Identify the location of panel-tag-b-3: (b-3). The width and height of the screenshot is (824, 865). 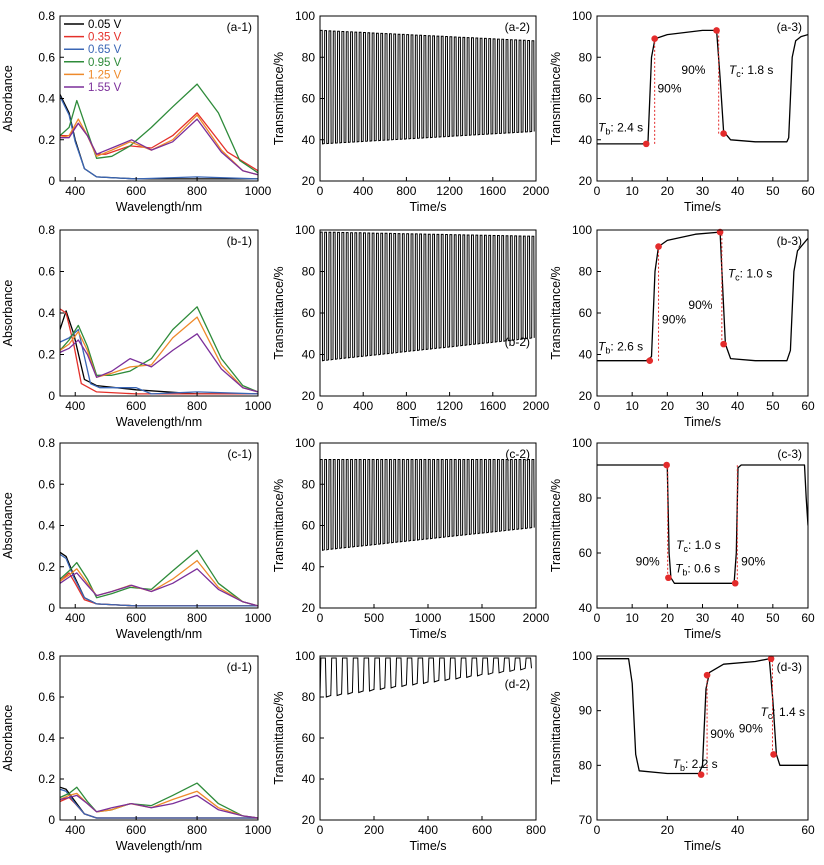
(789, 241).